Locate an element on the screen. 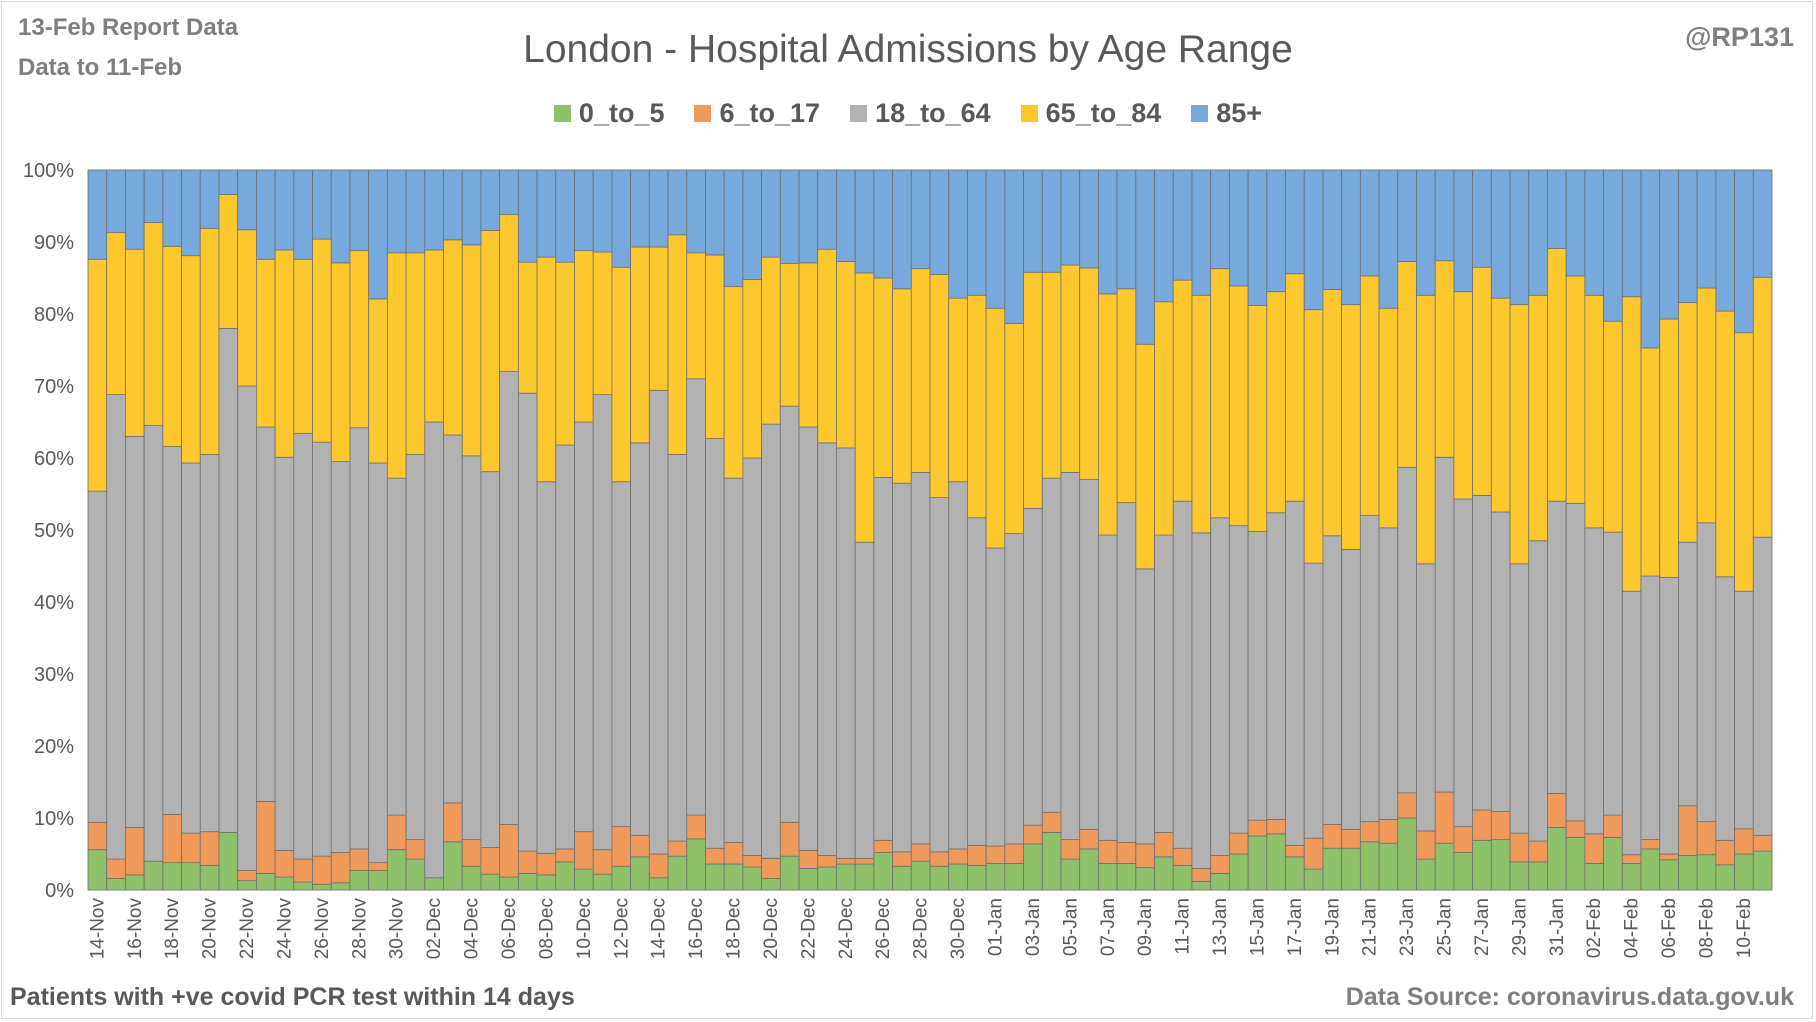  legend-item-0-to-5: 0_to_5 is located at coordinates (609, 113).